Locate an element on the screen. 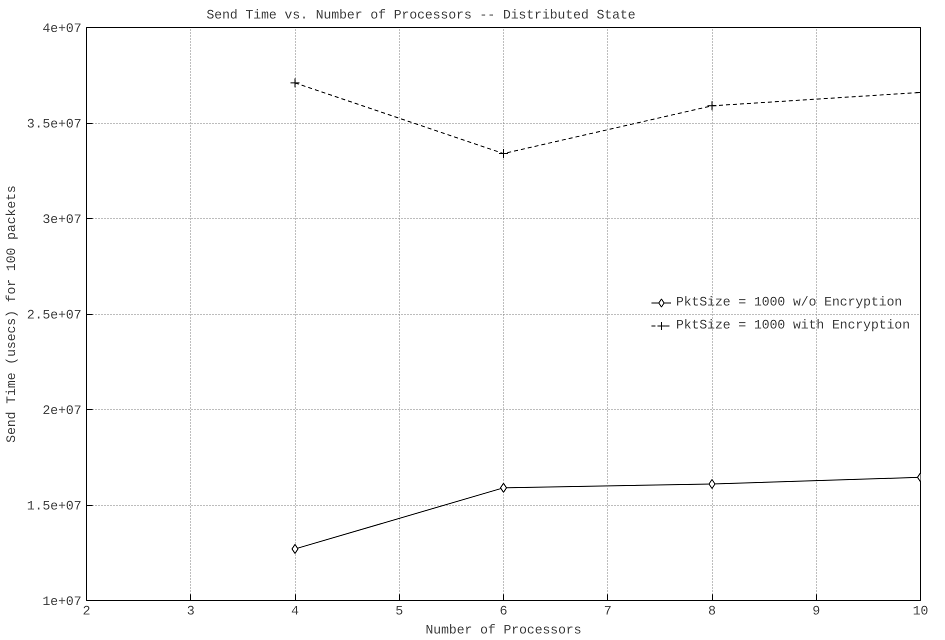 Image resolution: width=945 pixels, height=640 pixels. y-axis-title: Send Time (usecs) for 100 packets is located at coordinates (11, 314).